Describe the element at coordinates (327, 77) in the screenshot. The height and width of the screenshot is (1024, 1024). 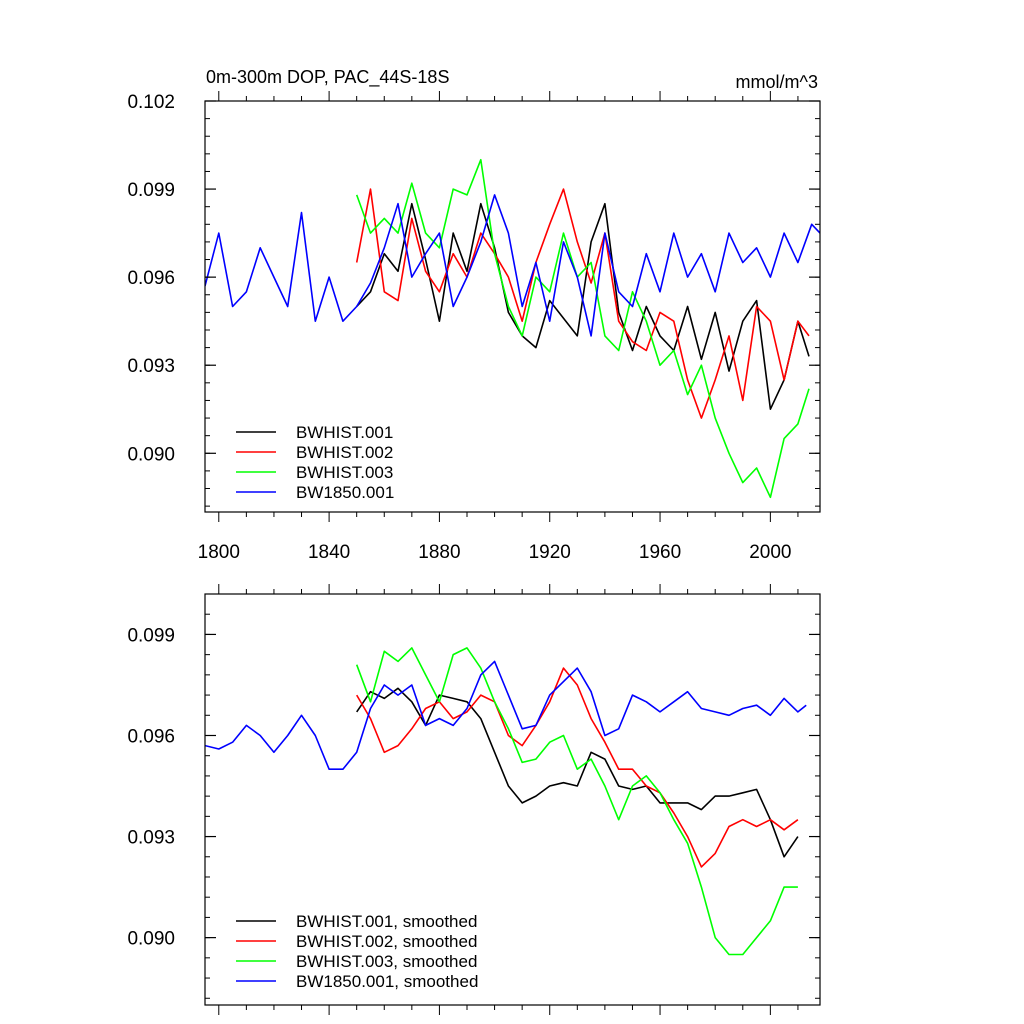
I see `chart-title: 0m-300m DOP, PAC_44S-18S` at that location.